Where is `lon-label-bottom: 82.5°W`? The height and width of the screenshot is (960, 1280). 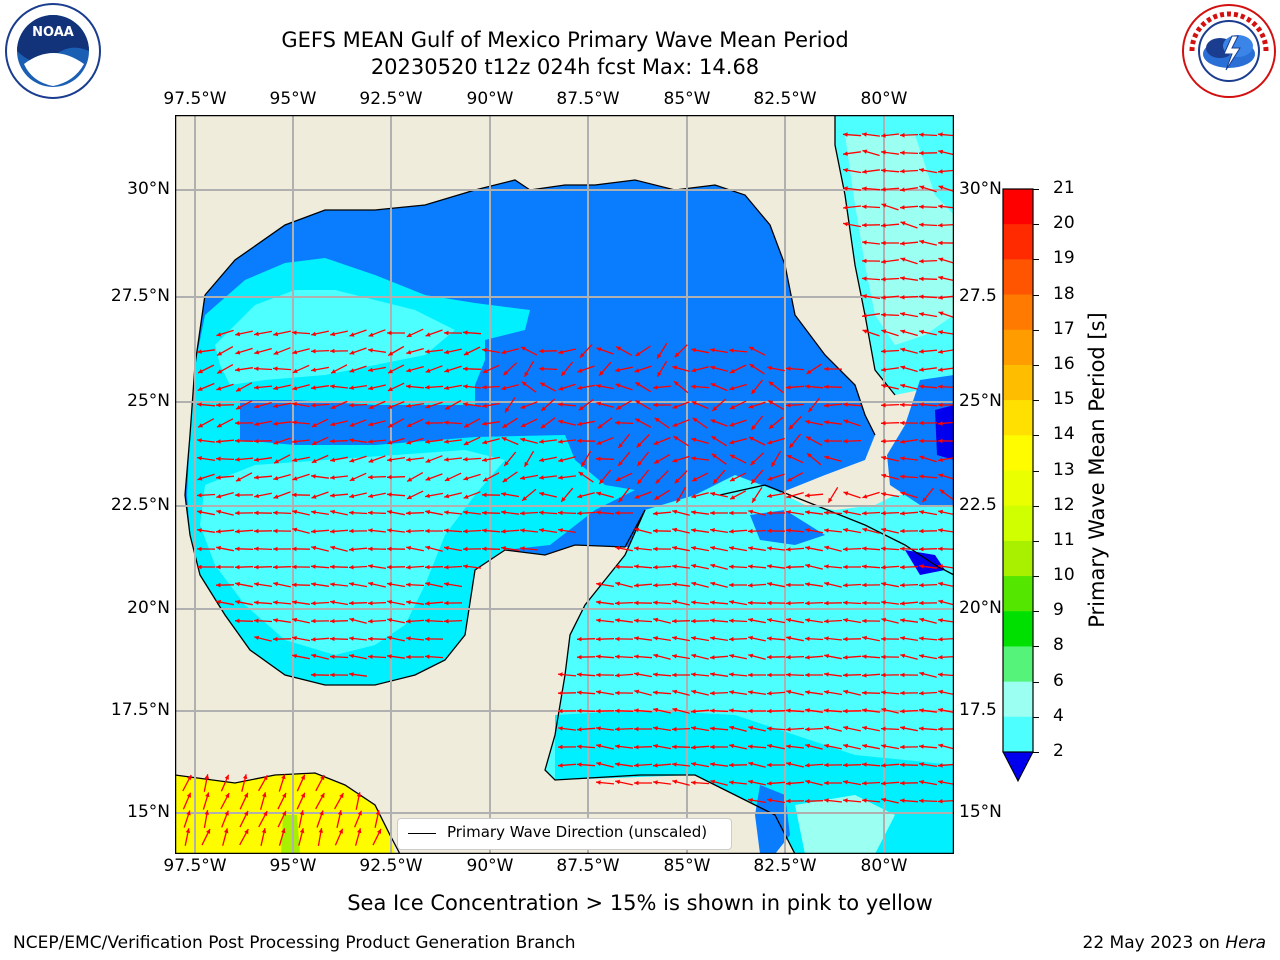
lon-label-bottom: 82.5°W is located at coordinates (785, 866).